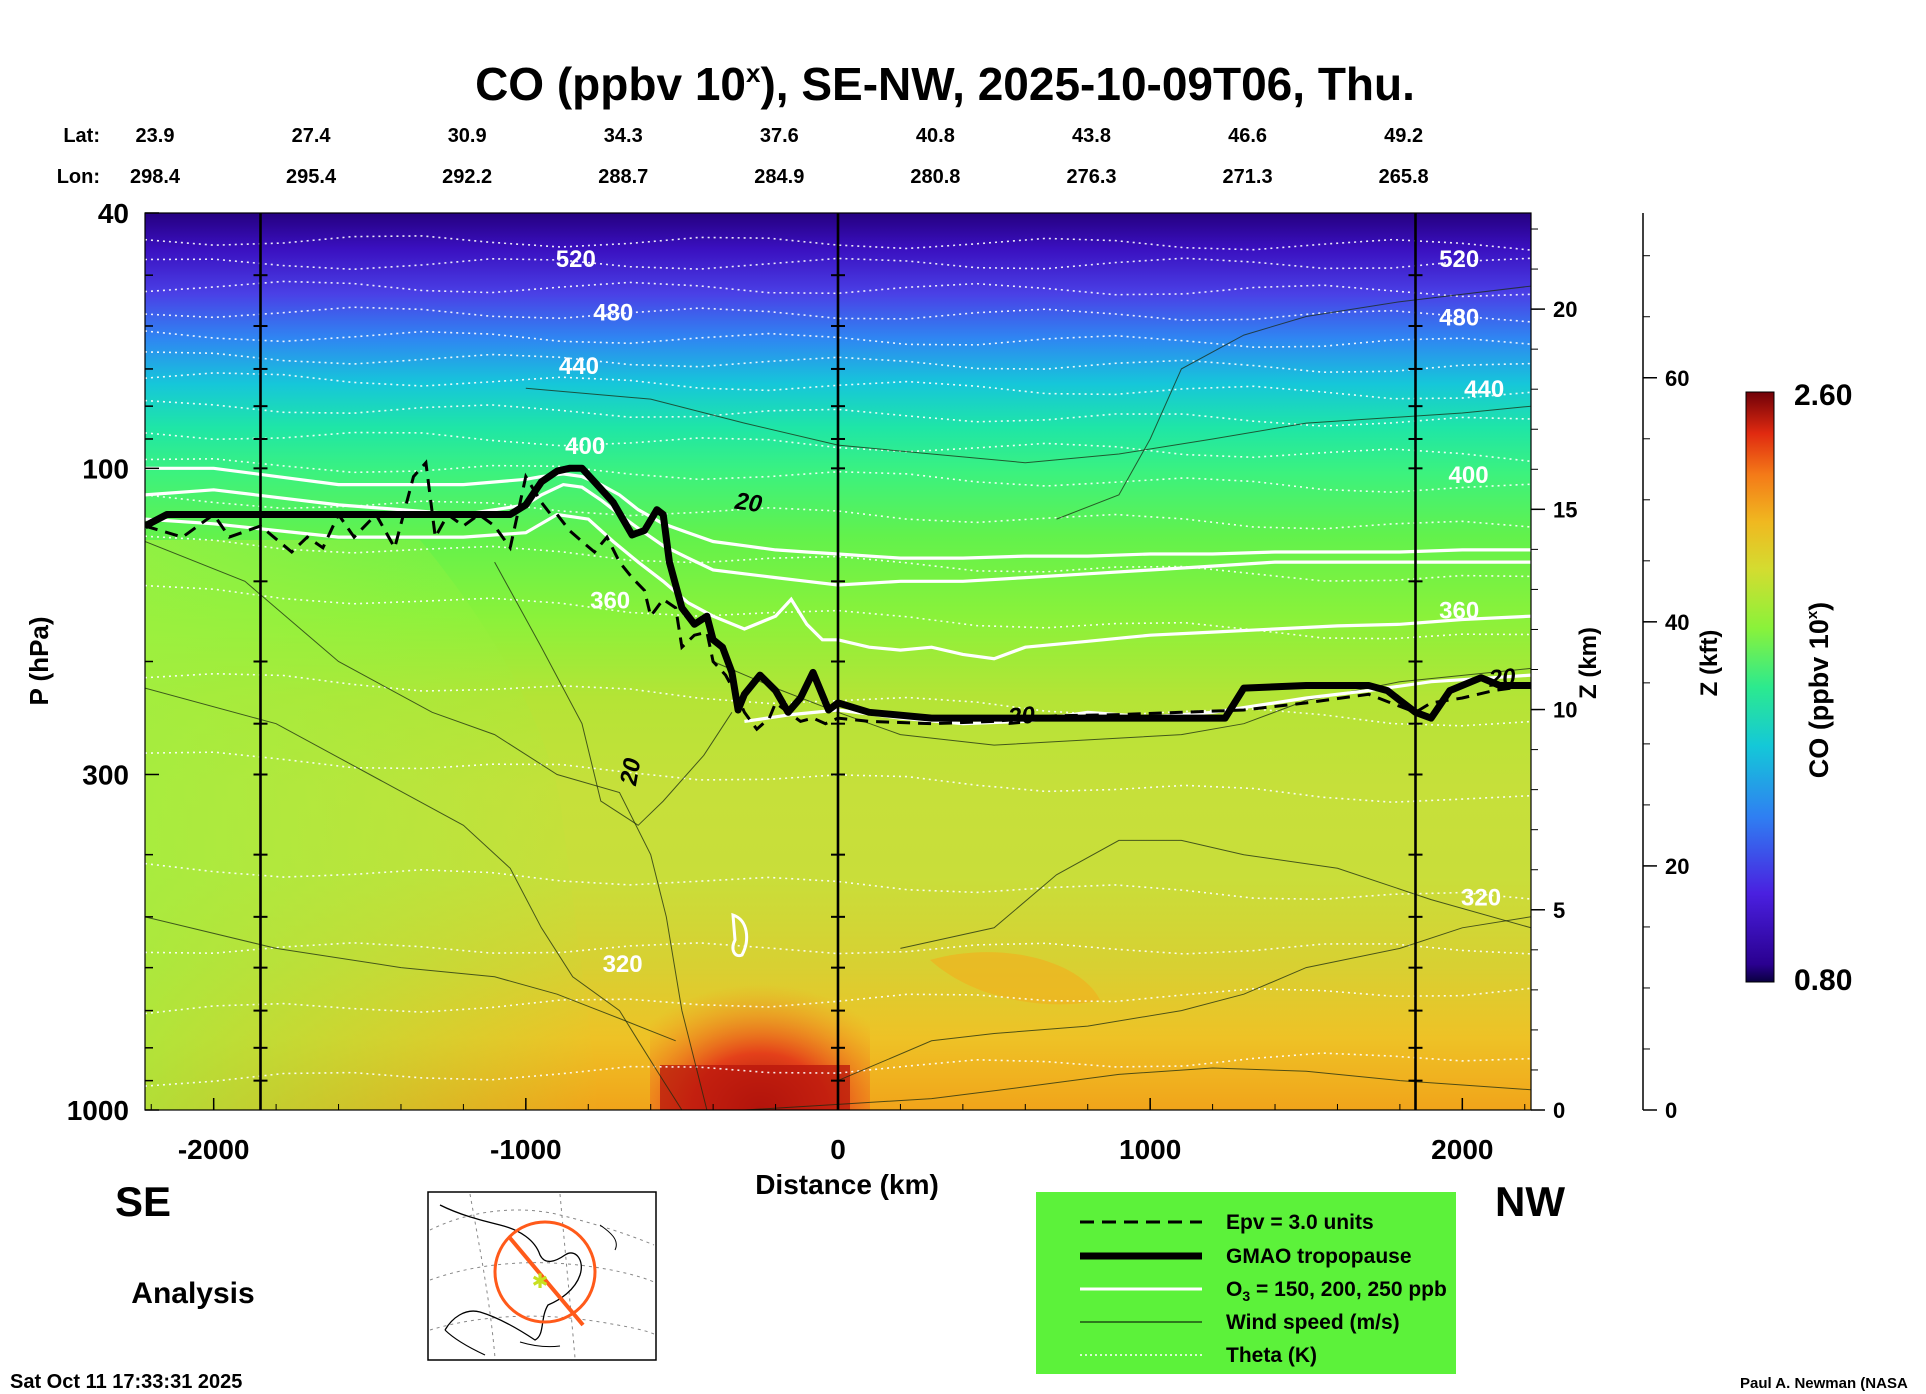 This screenshot has width=1926, height=1394. Describe the element at coordinates (1677, 378) in the screenshot. I see `z-kft-label: 60` at that location.